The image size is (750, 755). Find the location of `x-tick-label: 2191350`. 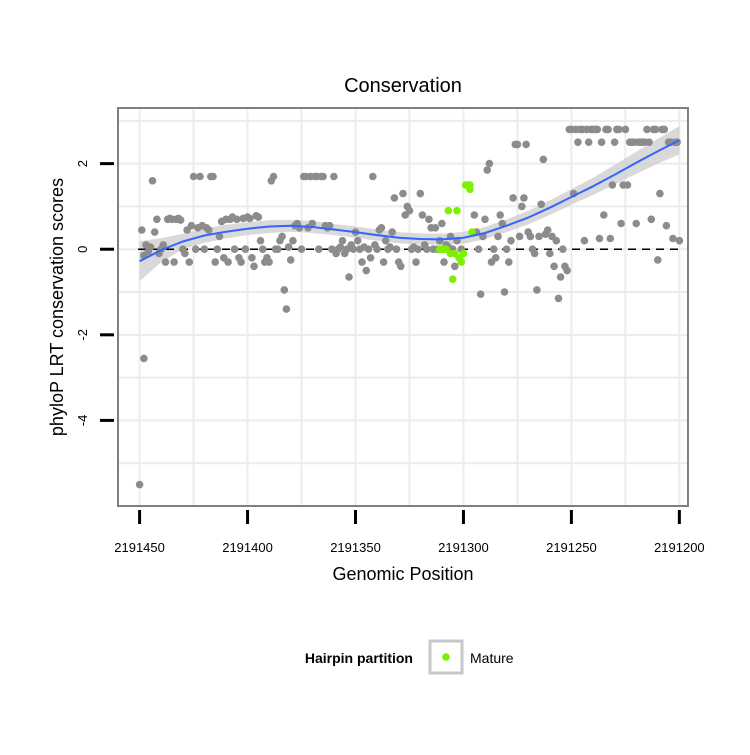

x-tick-label: 2191350 is located at coordinates (355, 547).